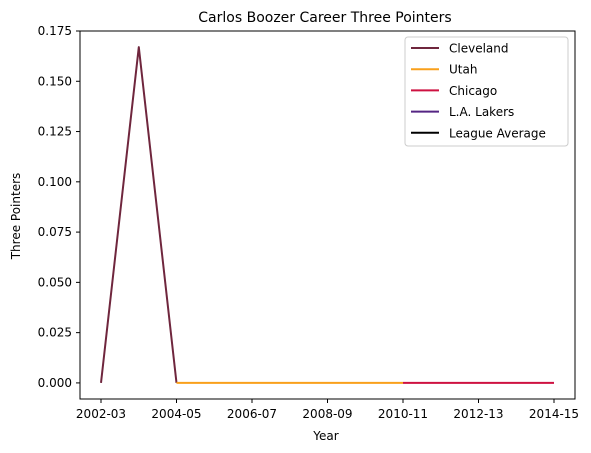 The height and width of the screenshot is (453, 591). Describe the element at coordinates (325, 436) in the screenshot. I see `x-axis-label: Year` at that location.